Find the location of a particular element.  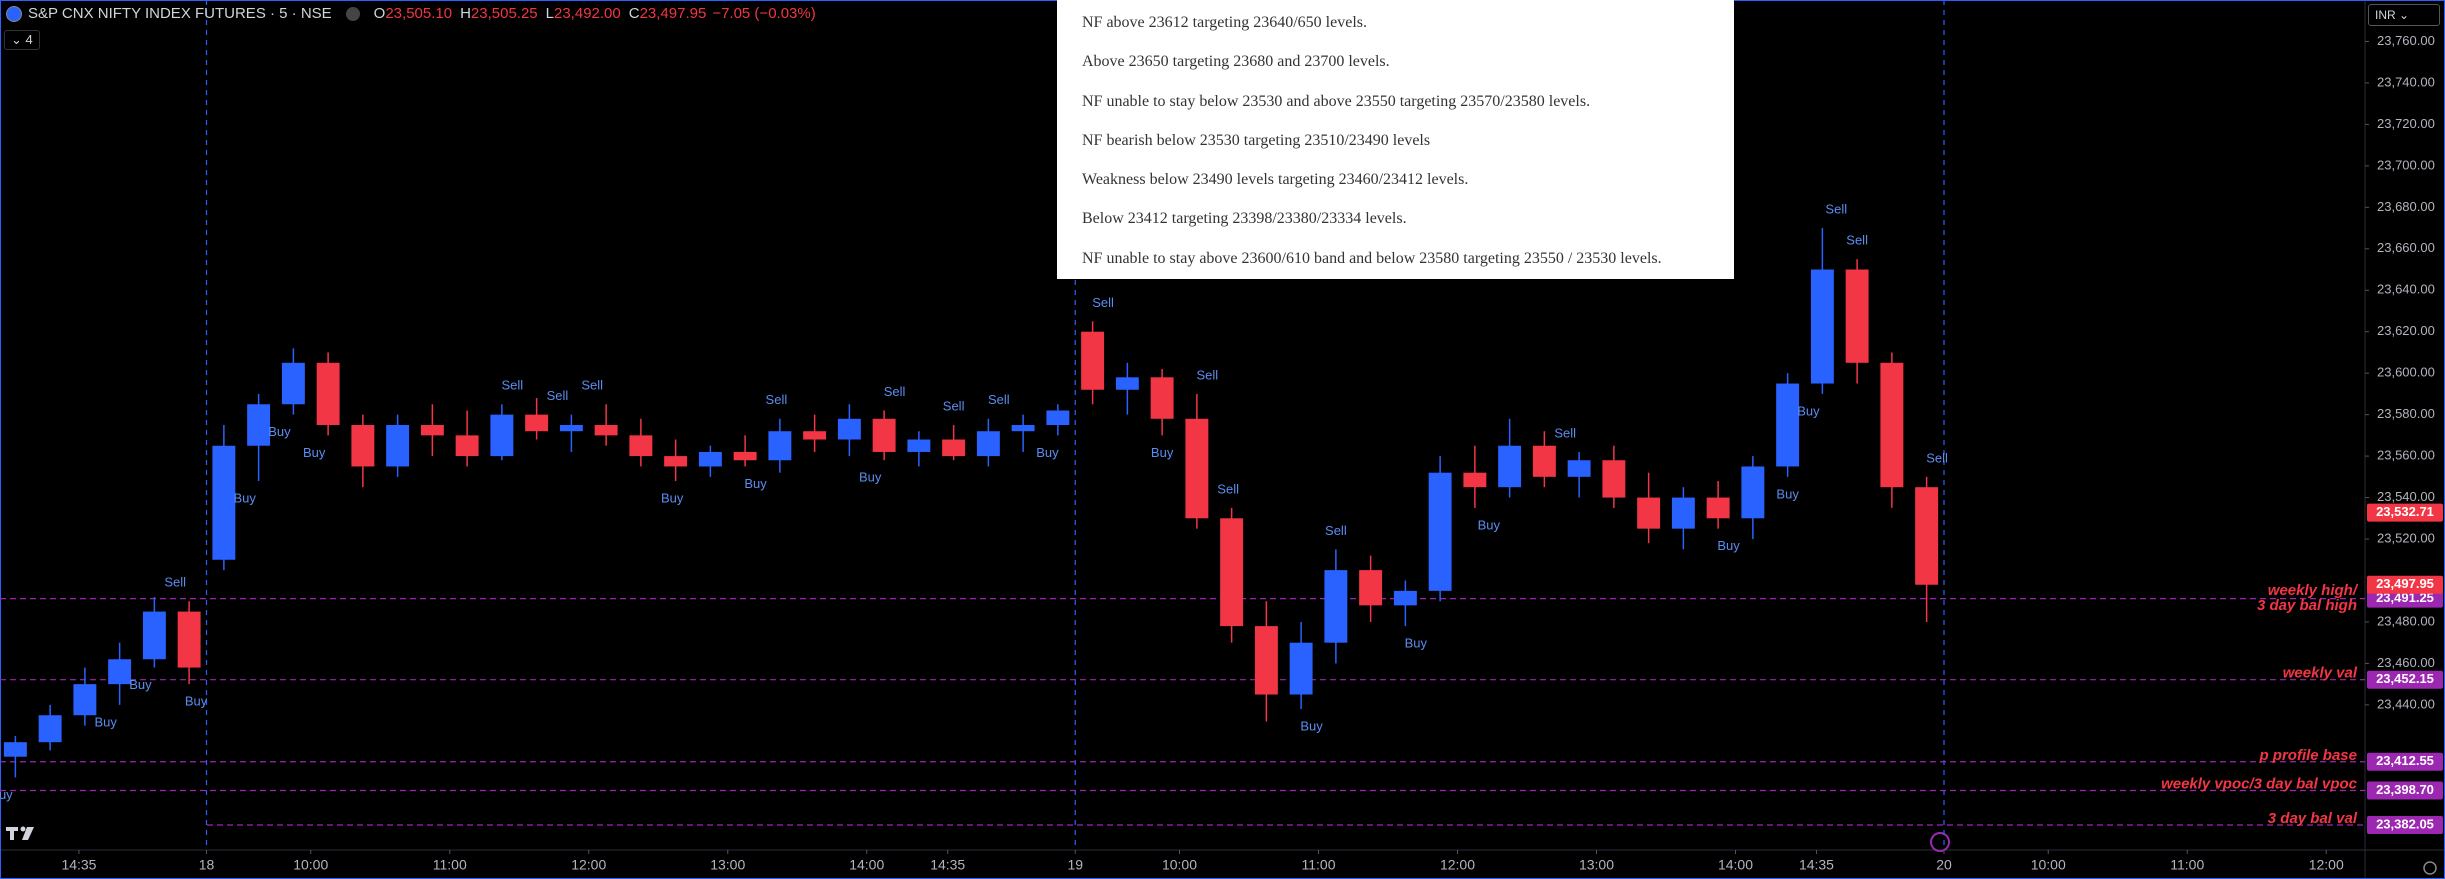

ohlc-key: O is located at coordinates (379, 13).